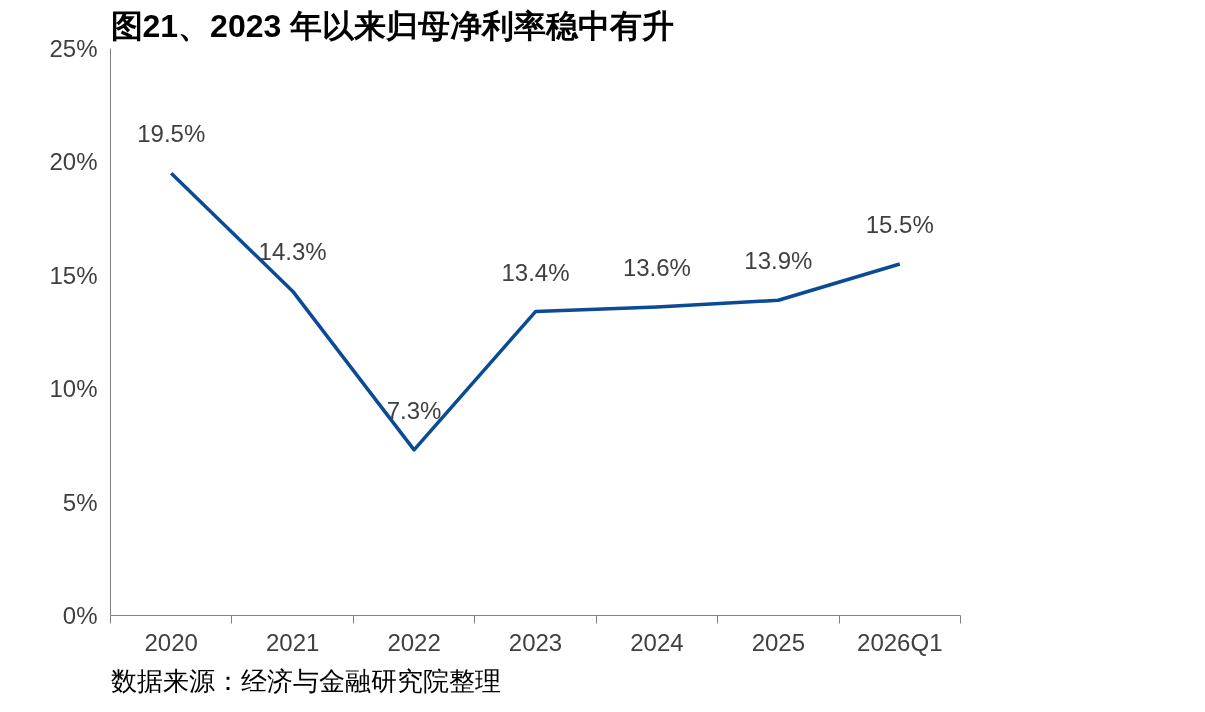  What do you see at coordinates (305, 680) in the screenshot?
I see `source-note: 数据来源：经济与金融研究院整理` at bounding box center [305, 680].